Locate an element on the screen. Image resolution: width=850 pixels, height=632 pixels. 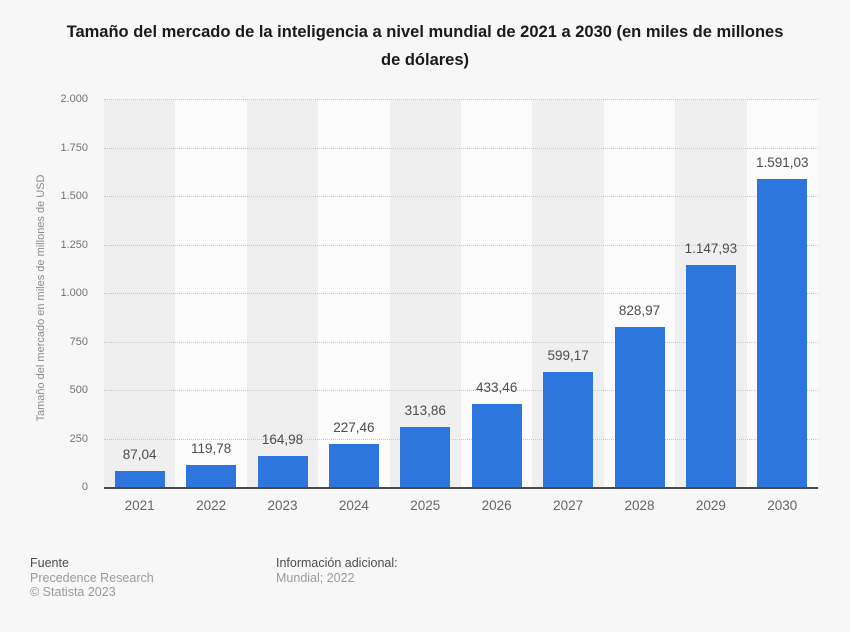
y-tick-label-500: 500 is located at coordinates (78, 390).